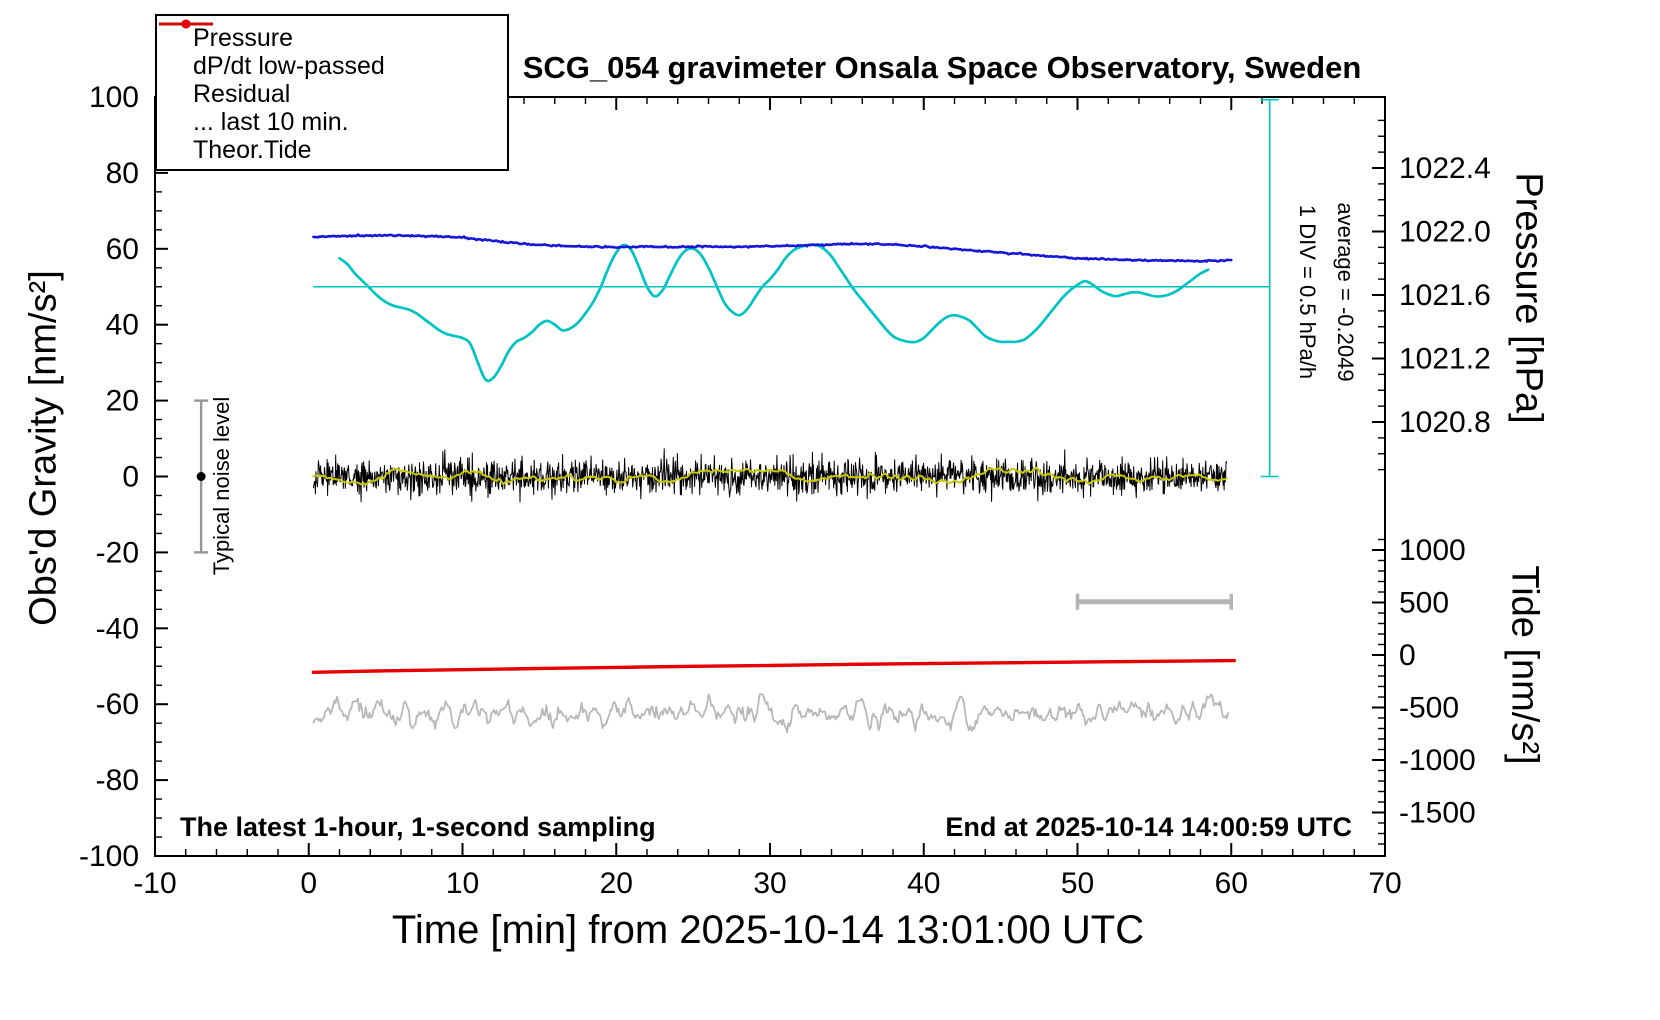 The image size is (1660, 1020). What do you see at coordinates (1424, 689) in the screenshot?
I see `tide-axis-ticks: 1000 500 0 -500 -1000 -1500` at bounding box center [1424, 689].